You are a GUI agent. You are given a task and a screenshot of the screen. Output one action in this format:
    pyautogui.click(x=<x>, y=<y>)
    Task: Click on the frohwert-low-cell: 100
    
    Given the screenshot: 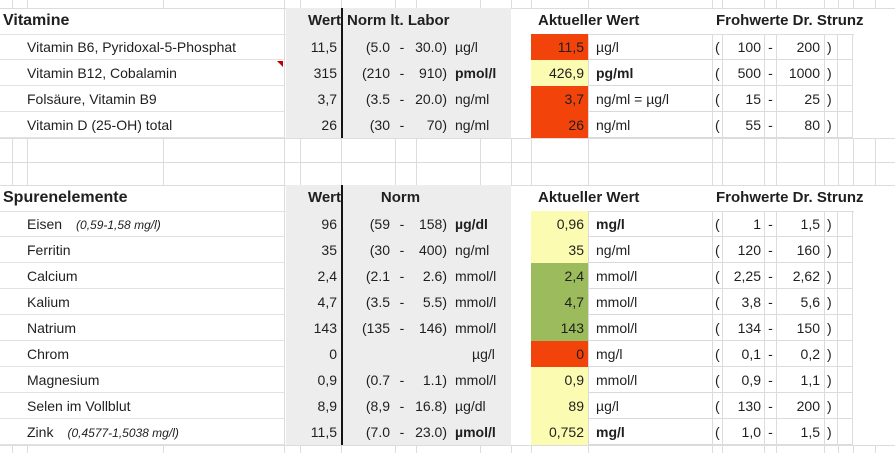 What is the action you would take?
    pyautogui.click(x=744, y=47)
    